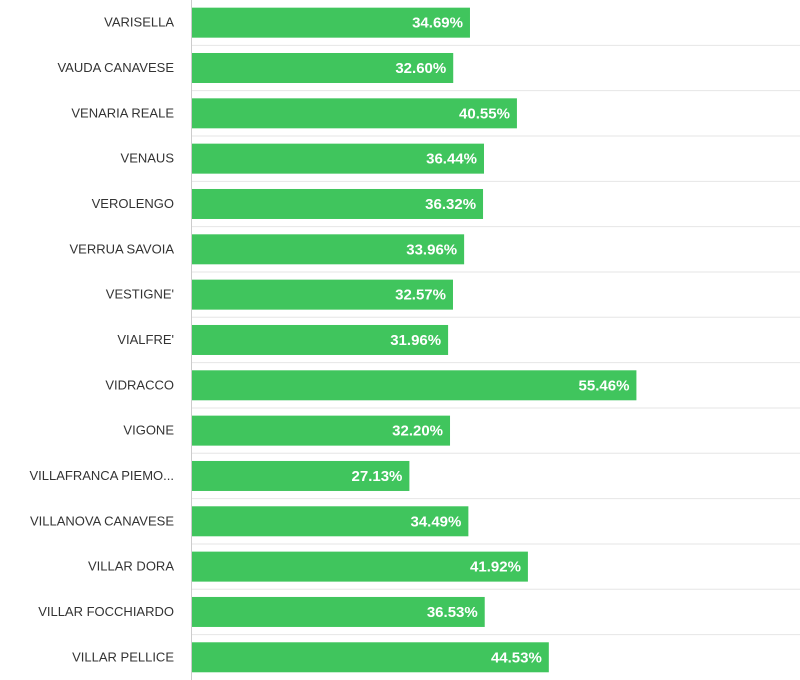  Describe the element at coordinates (450, 204) in the screenshot. I see `value-label: 36.32%` at that location.